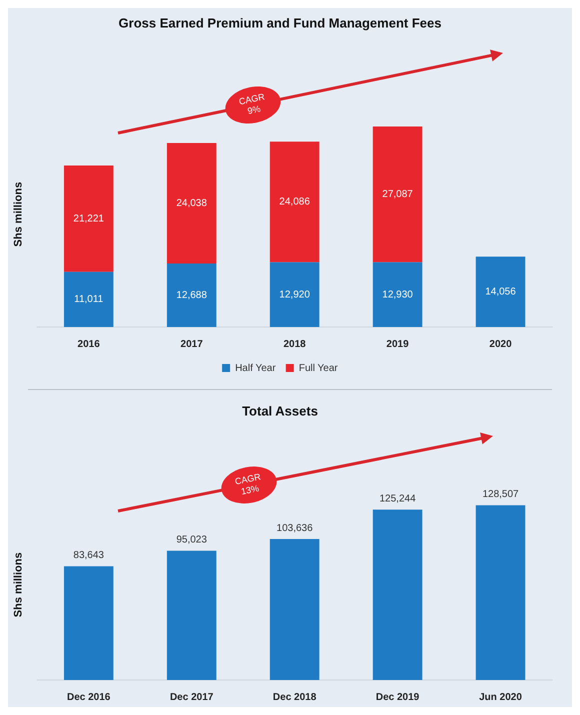 The image size is (580, 715). Describe the element at coordinates (398, 344) in the screenshot. I see `x-tick-label: 2019` at that location.